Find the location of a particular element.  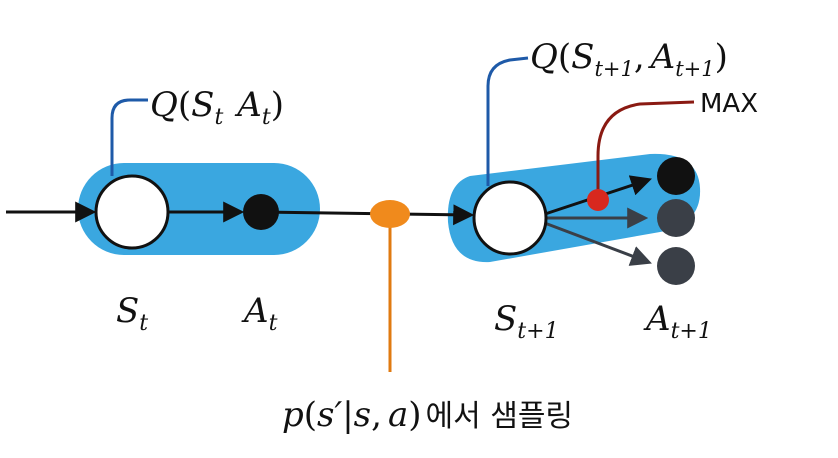

action-t1-node-max is located at coordinates (676, 176).